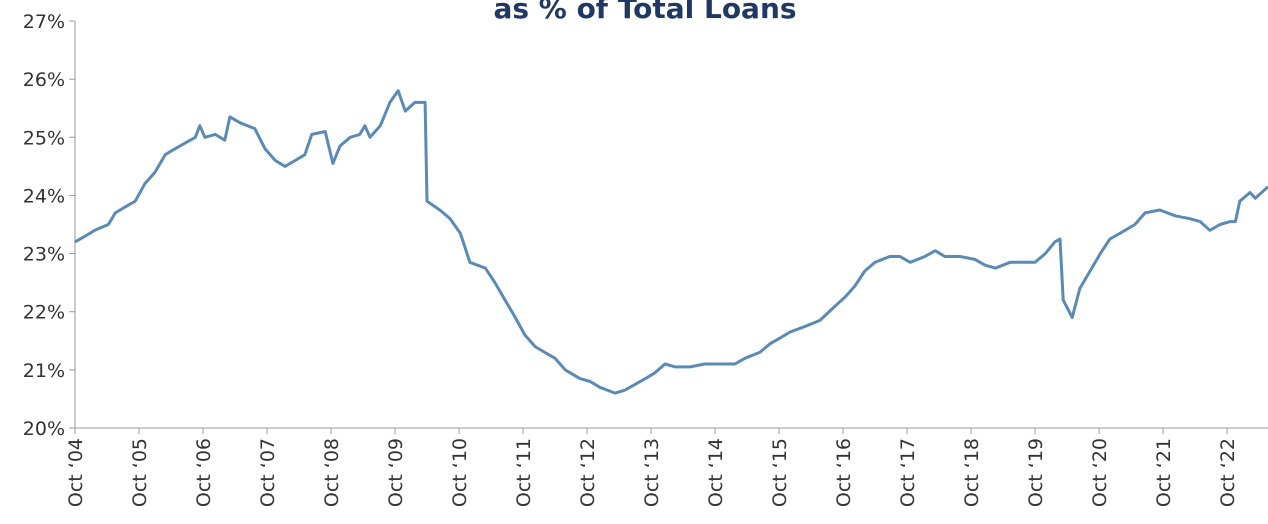 This screenshot has width=1268, height=524. I want to click on x-tick-label: Oct ‘14, so click(716, 472).